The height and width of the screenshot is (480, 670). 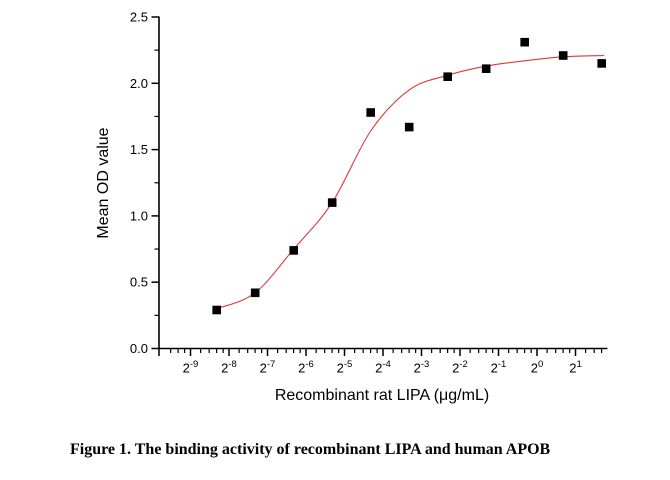 I want to click on x-tick-label: 2-3, so click(x=422, y=367).